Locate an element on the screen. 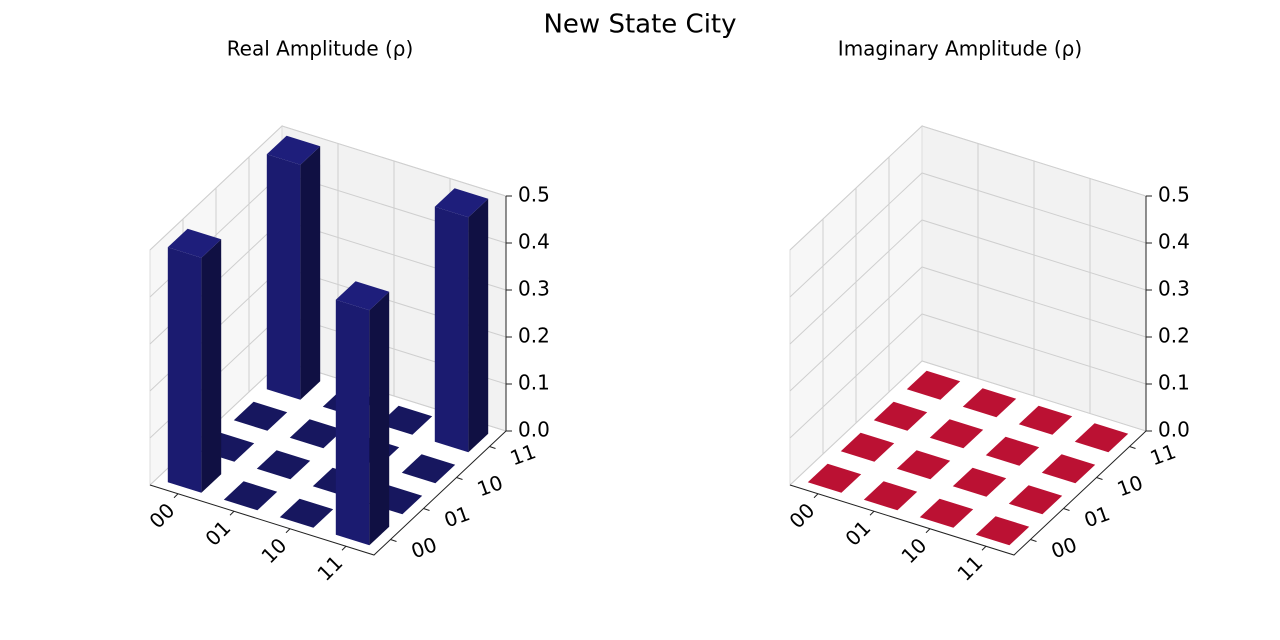  subplot-title: Real Amplitude (ρ) is located at coordinates (320, 49).